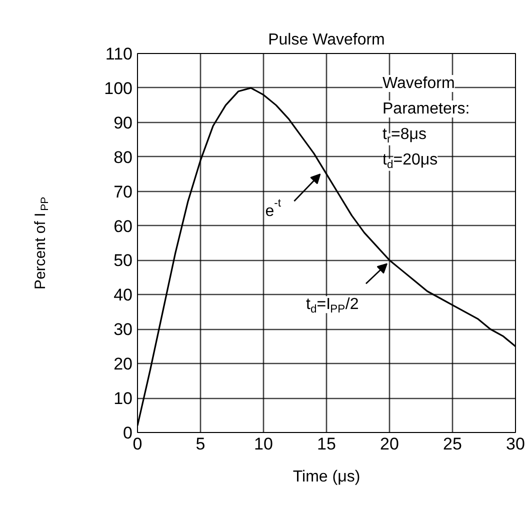 The width and height of the screenshot is (531, 506). Describe the element at coordinates (326, 40) in the screenshot. I see `chart-title: Pulse Waveform` at that location.